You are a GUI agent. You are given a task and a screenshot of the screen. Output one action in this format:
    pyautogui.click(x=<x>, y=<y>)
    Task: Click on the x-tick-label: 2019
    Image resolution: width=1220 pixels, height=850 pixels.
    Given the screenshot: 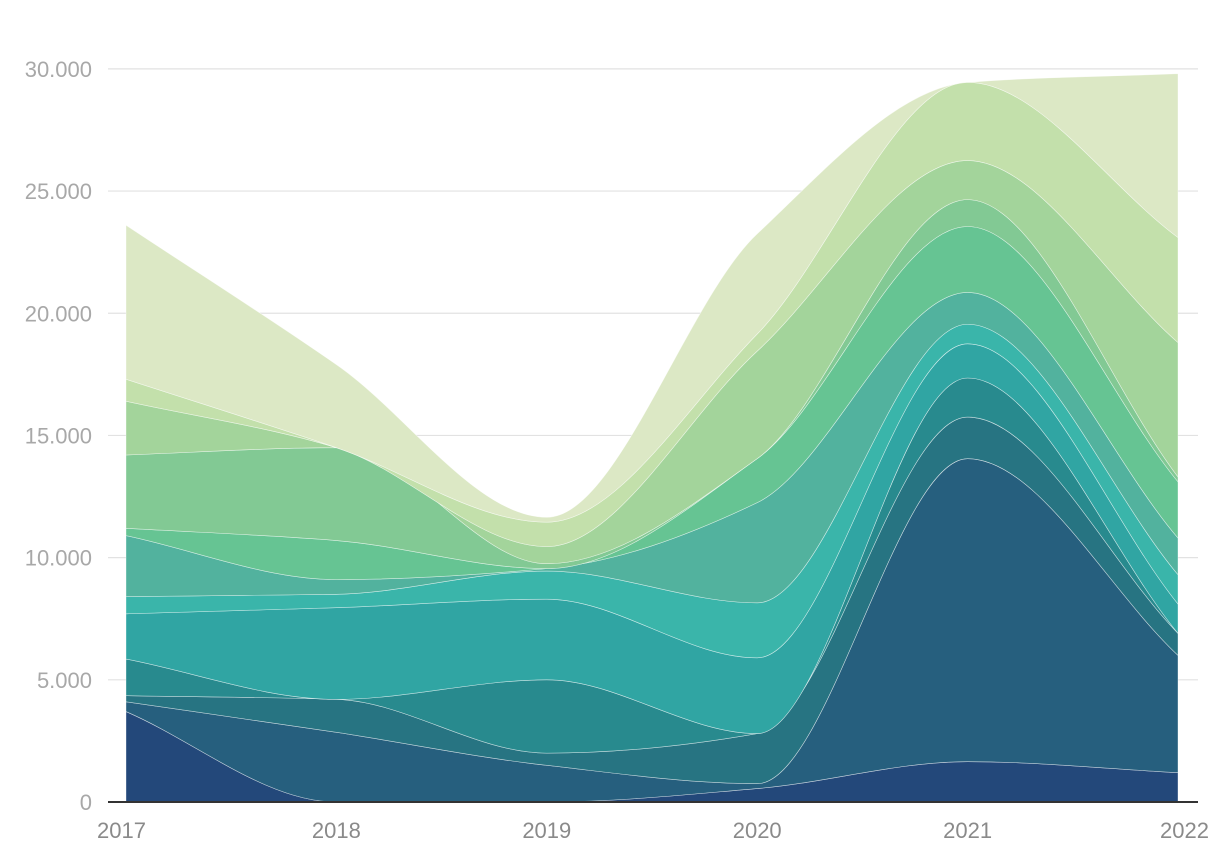 What is the action you would take?
    pyautogui.click(x=546, y=830)
    